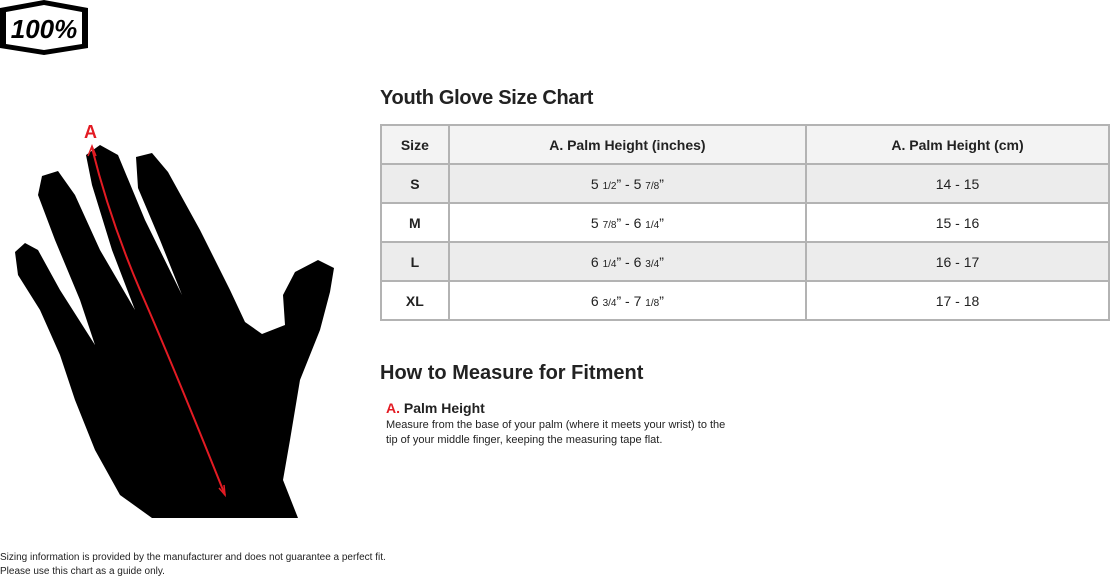  What do you see at coordinates (415, 183) in the screenshot?
I see `size-cell: S` at bounding box center [415, 183].